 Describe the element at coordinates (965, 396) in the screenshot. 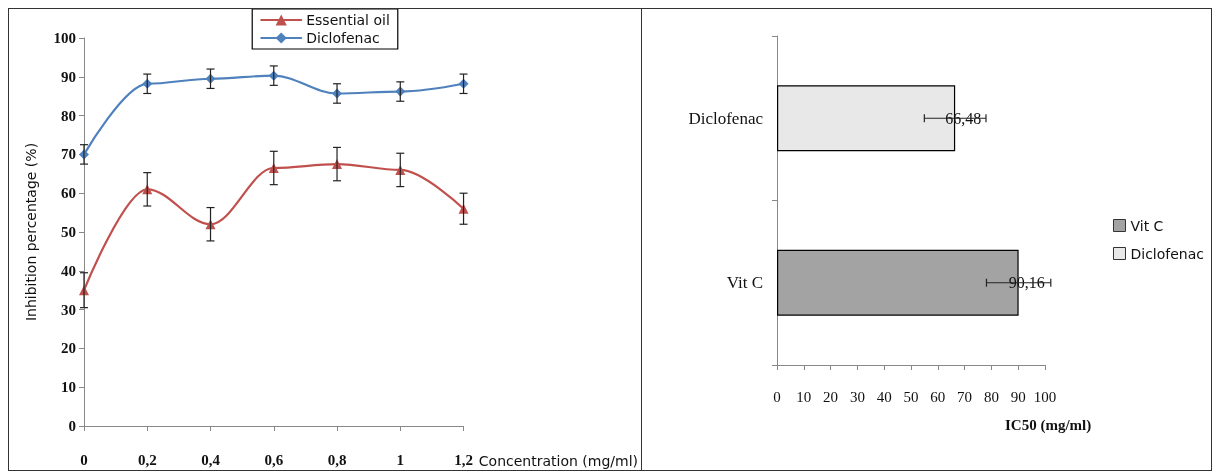

I see `x-tick-label: 70` at that location.